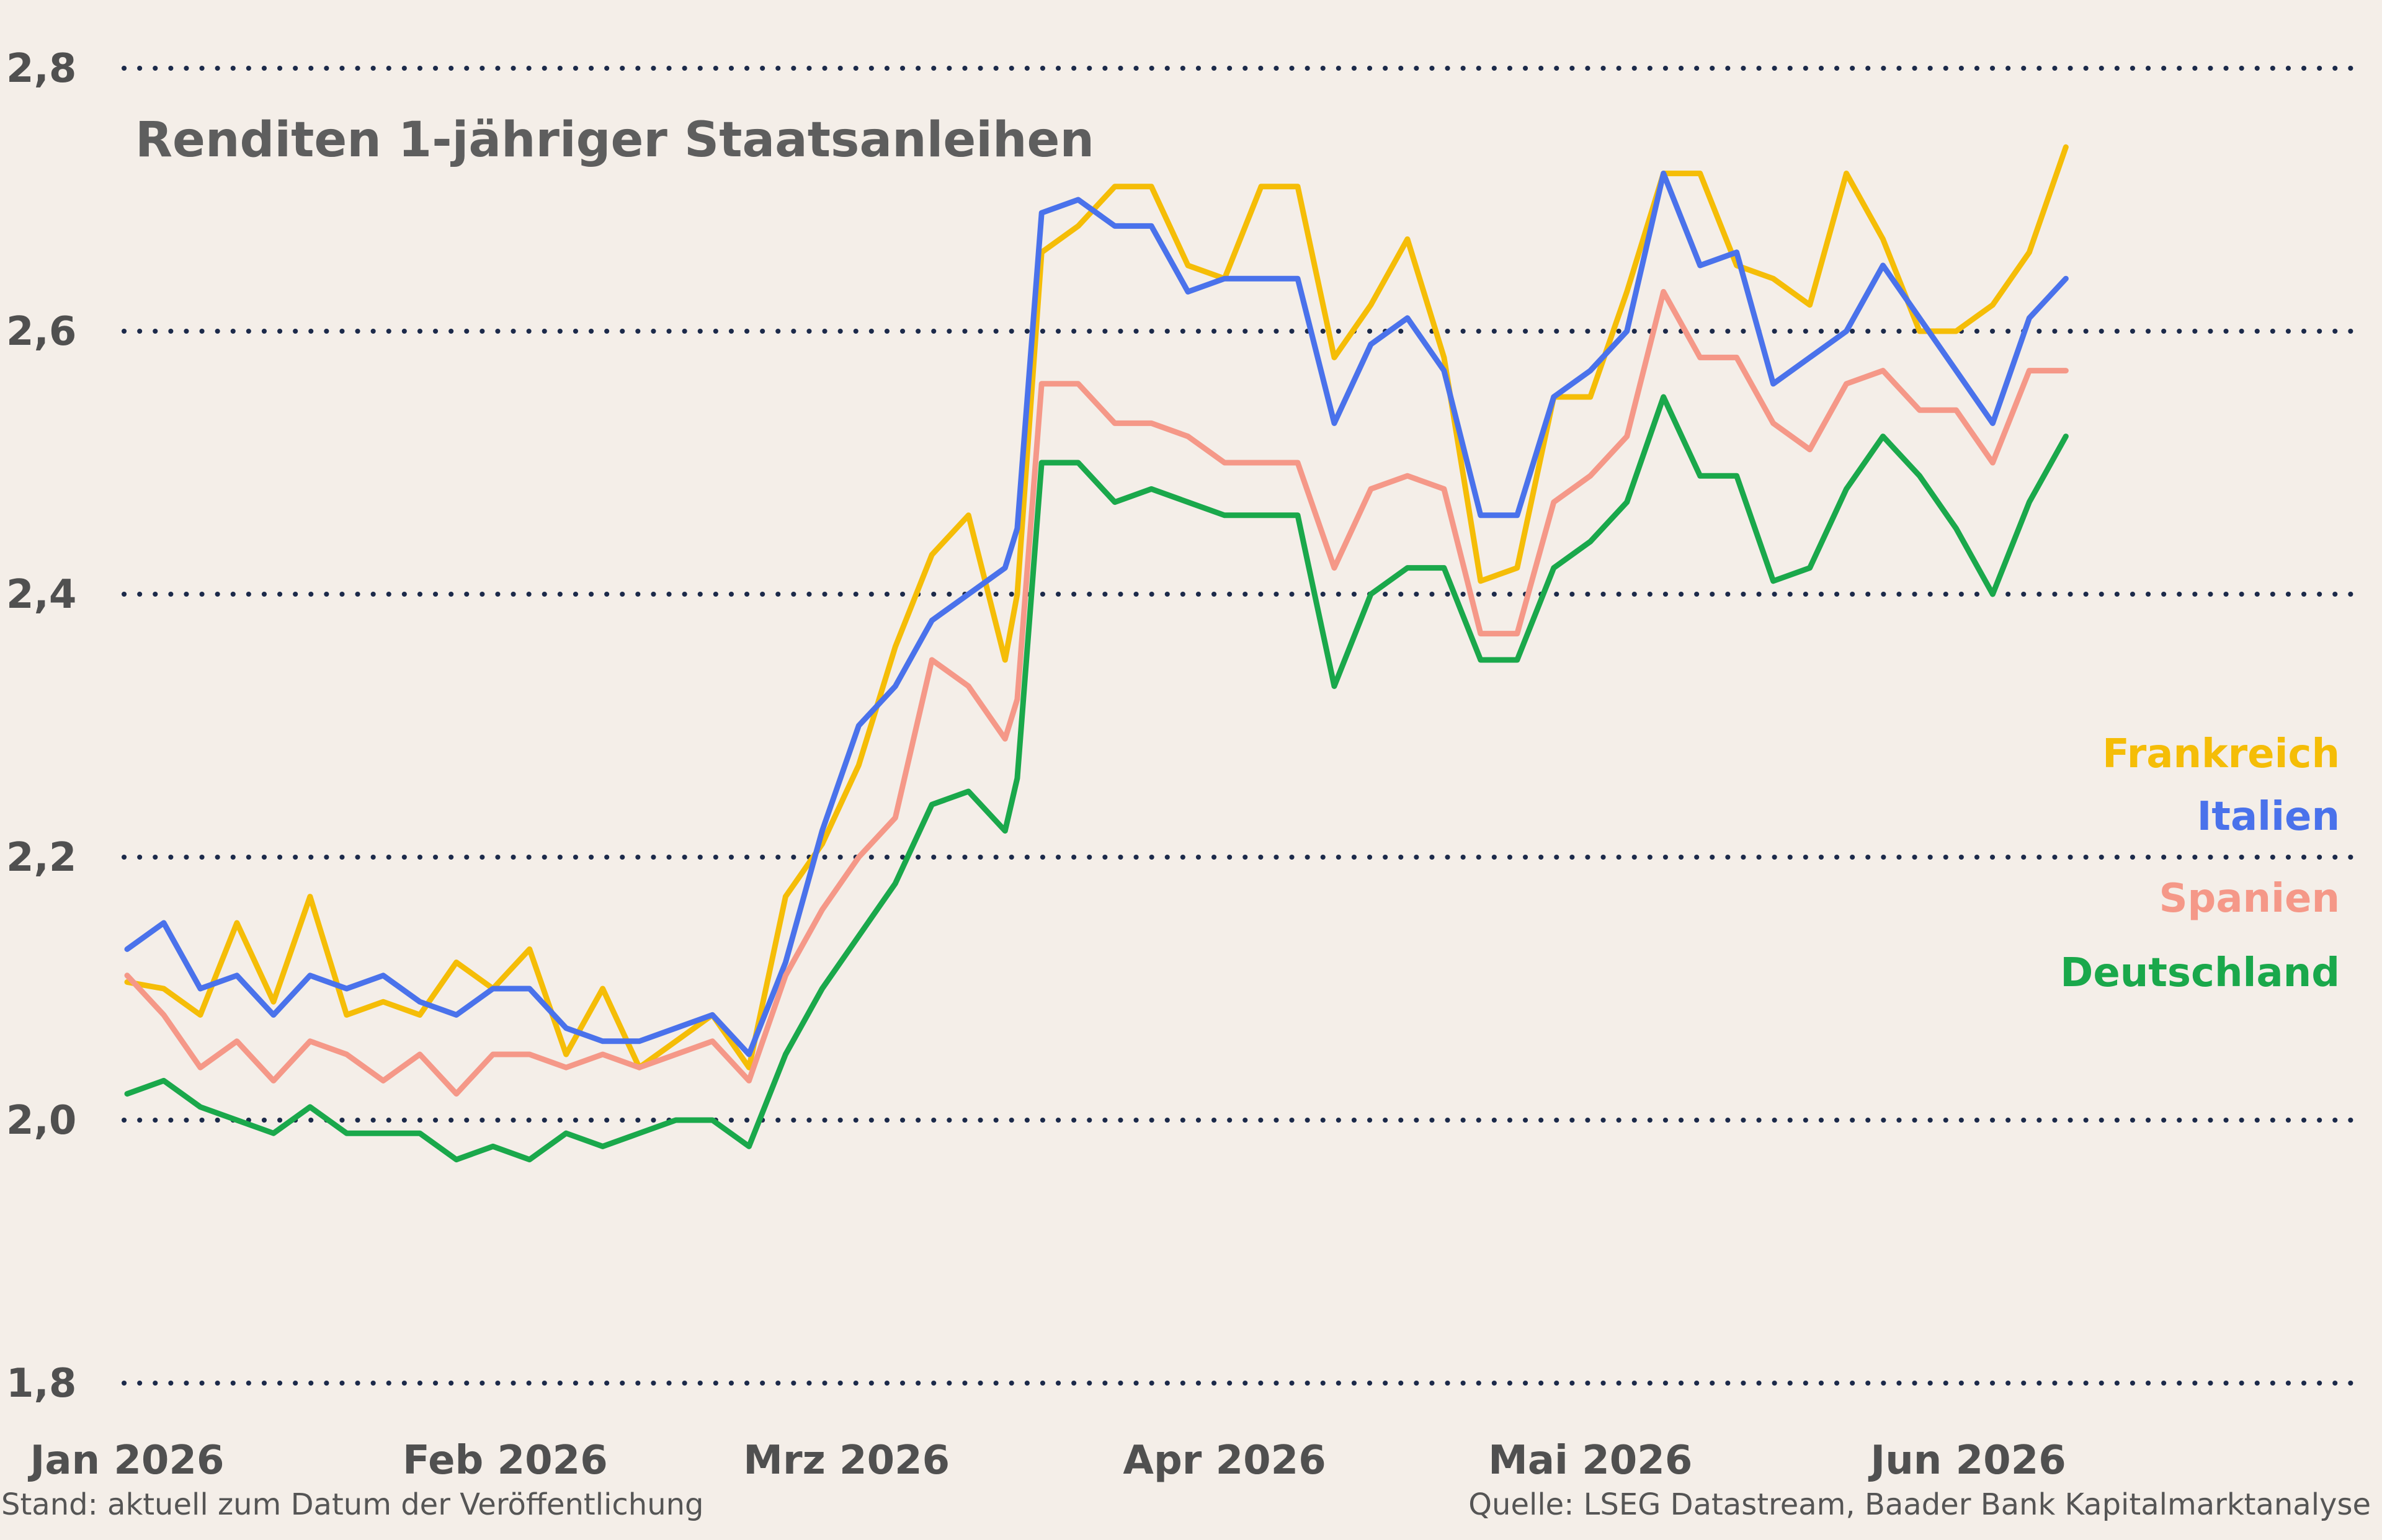  Describe the element at coordinates (41, 595) in the screenshot. I see `y-tick-label: 2,4` at that location.